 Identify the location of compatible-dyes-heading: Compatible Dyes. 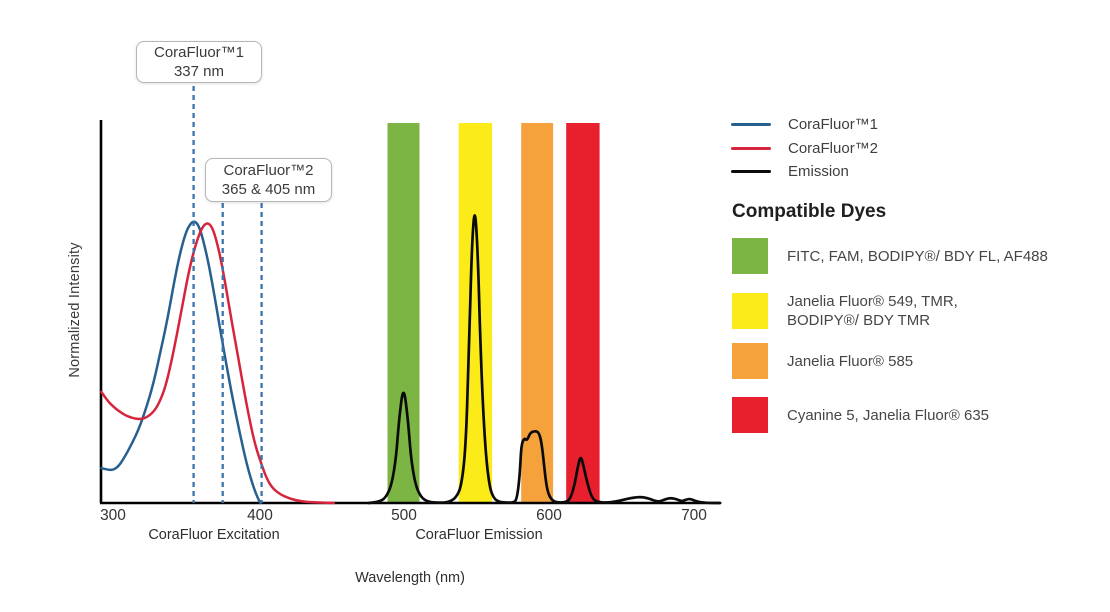
(809, 211).